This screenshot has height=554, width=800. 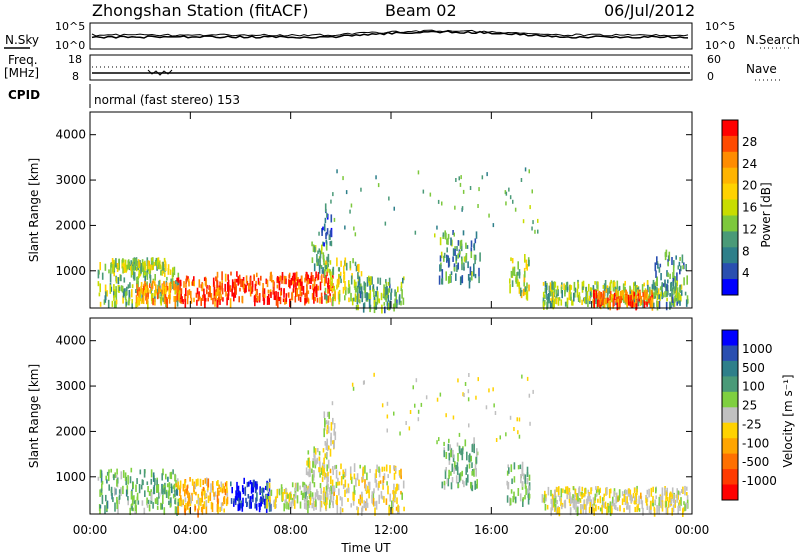 I want to click on x-axis-label: Time UT, so click(x=365, y=547).